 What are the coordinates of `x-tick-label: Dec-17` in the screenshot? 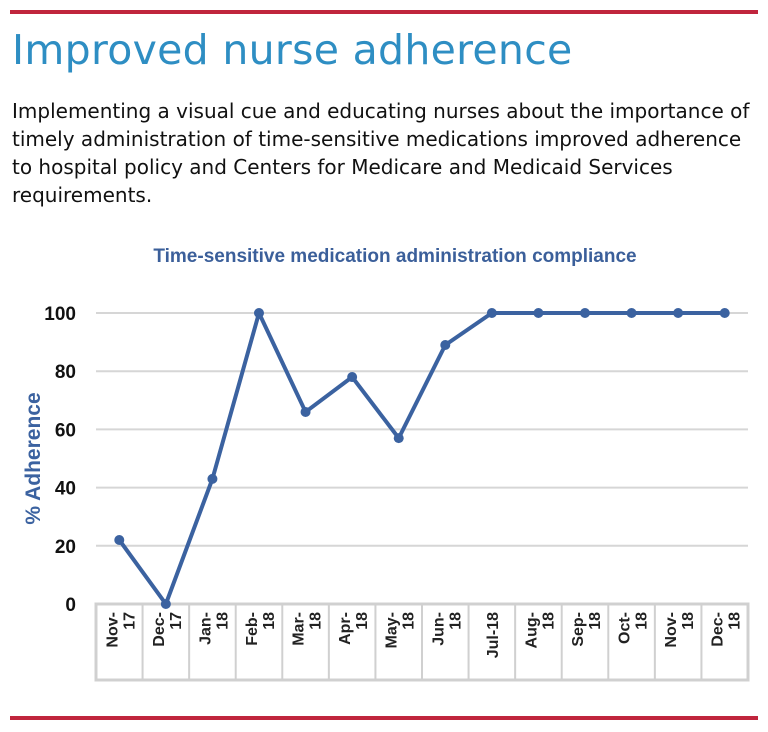 It's located at (168, 629).